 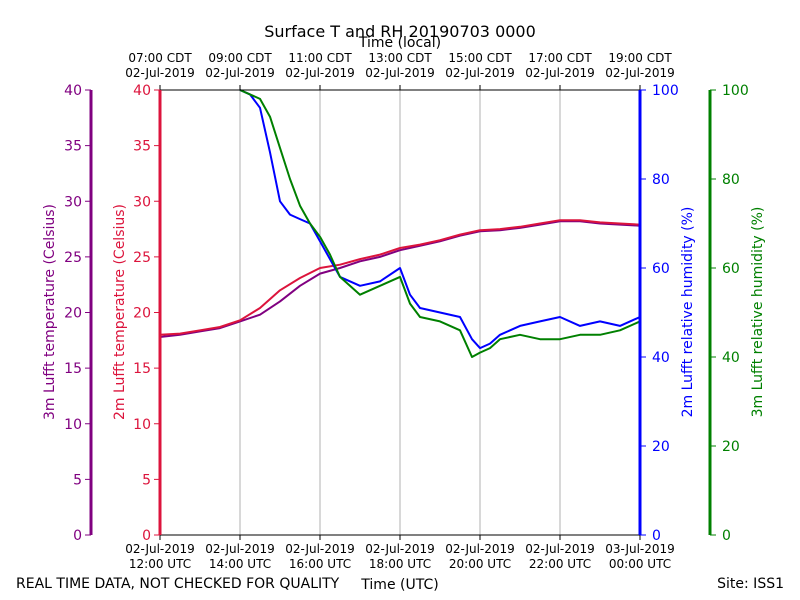 What do you see at coordinates (400, 564) in the screenshot?
I see `bottom-tick-label: 18:00 UTC` at bounding box center [400, 564].